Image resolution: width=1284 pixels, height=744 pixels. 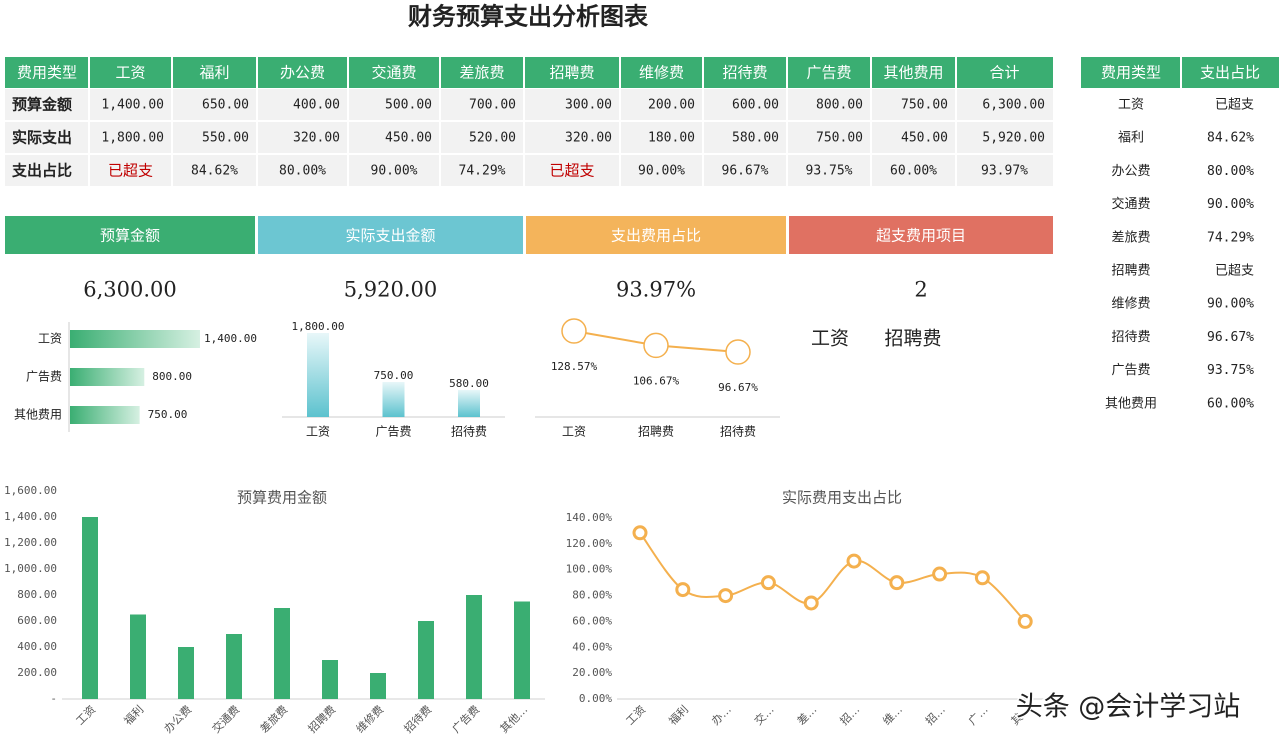 I want to click on table-cell: 84.62%, so click(x=214, y=171).